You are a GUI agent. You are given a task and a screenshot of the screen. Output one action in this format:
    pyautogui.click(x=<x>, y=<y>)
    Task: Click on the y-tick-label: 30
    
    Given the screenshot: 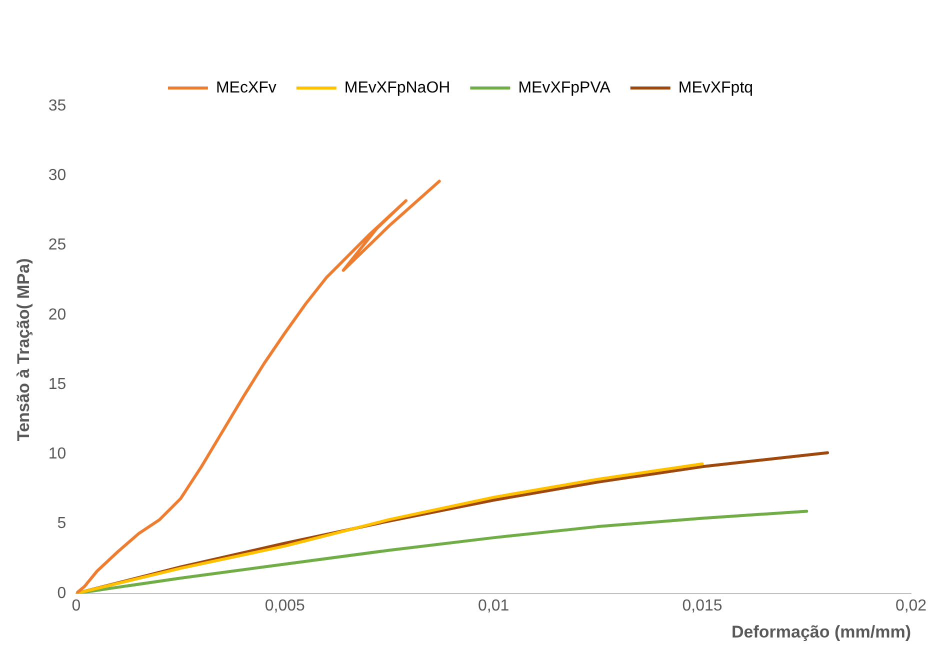 What is the action you would take?
    pyautogui.click(x=57, y=175)
    